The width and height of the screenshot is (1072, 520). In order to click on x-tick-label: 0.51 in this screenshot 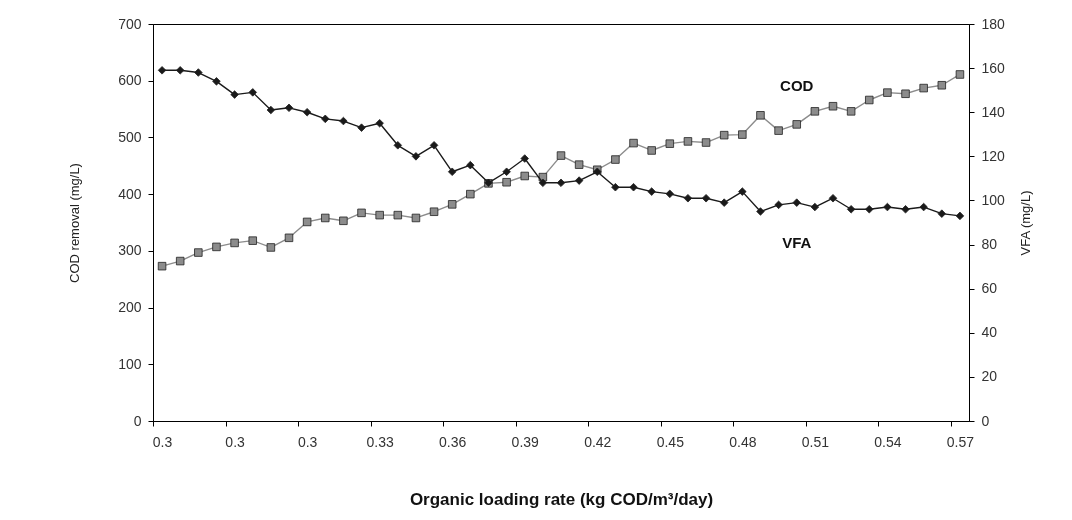, I will do `click(815, 441)`.